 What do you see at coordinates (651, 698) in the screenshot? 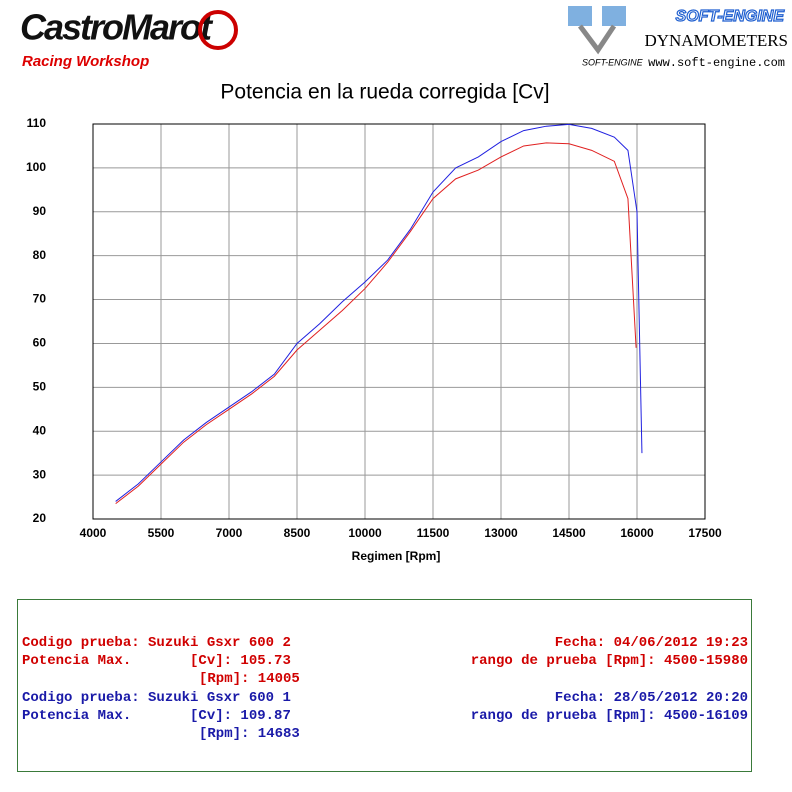
I see `blue-date: Fecha: 28/05/2012 20:20` at bounding box center [651, 698].